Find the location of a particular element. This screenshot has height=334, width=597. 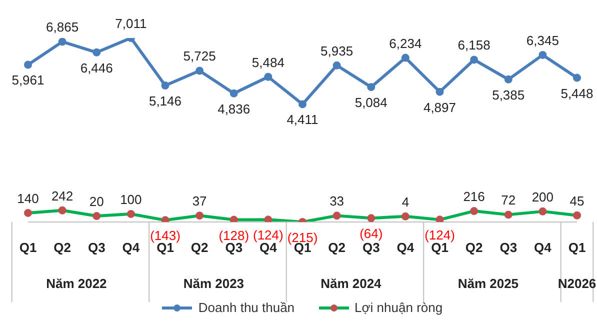

data-label: (128) is located at coordinates (234, 235).